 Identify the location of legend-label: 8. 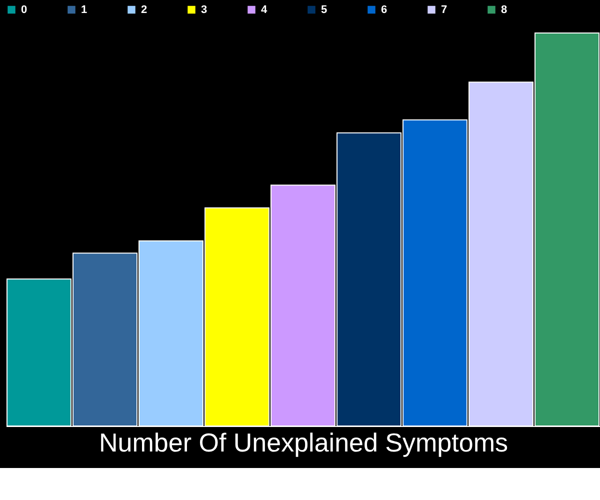
(504, 10).